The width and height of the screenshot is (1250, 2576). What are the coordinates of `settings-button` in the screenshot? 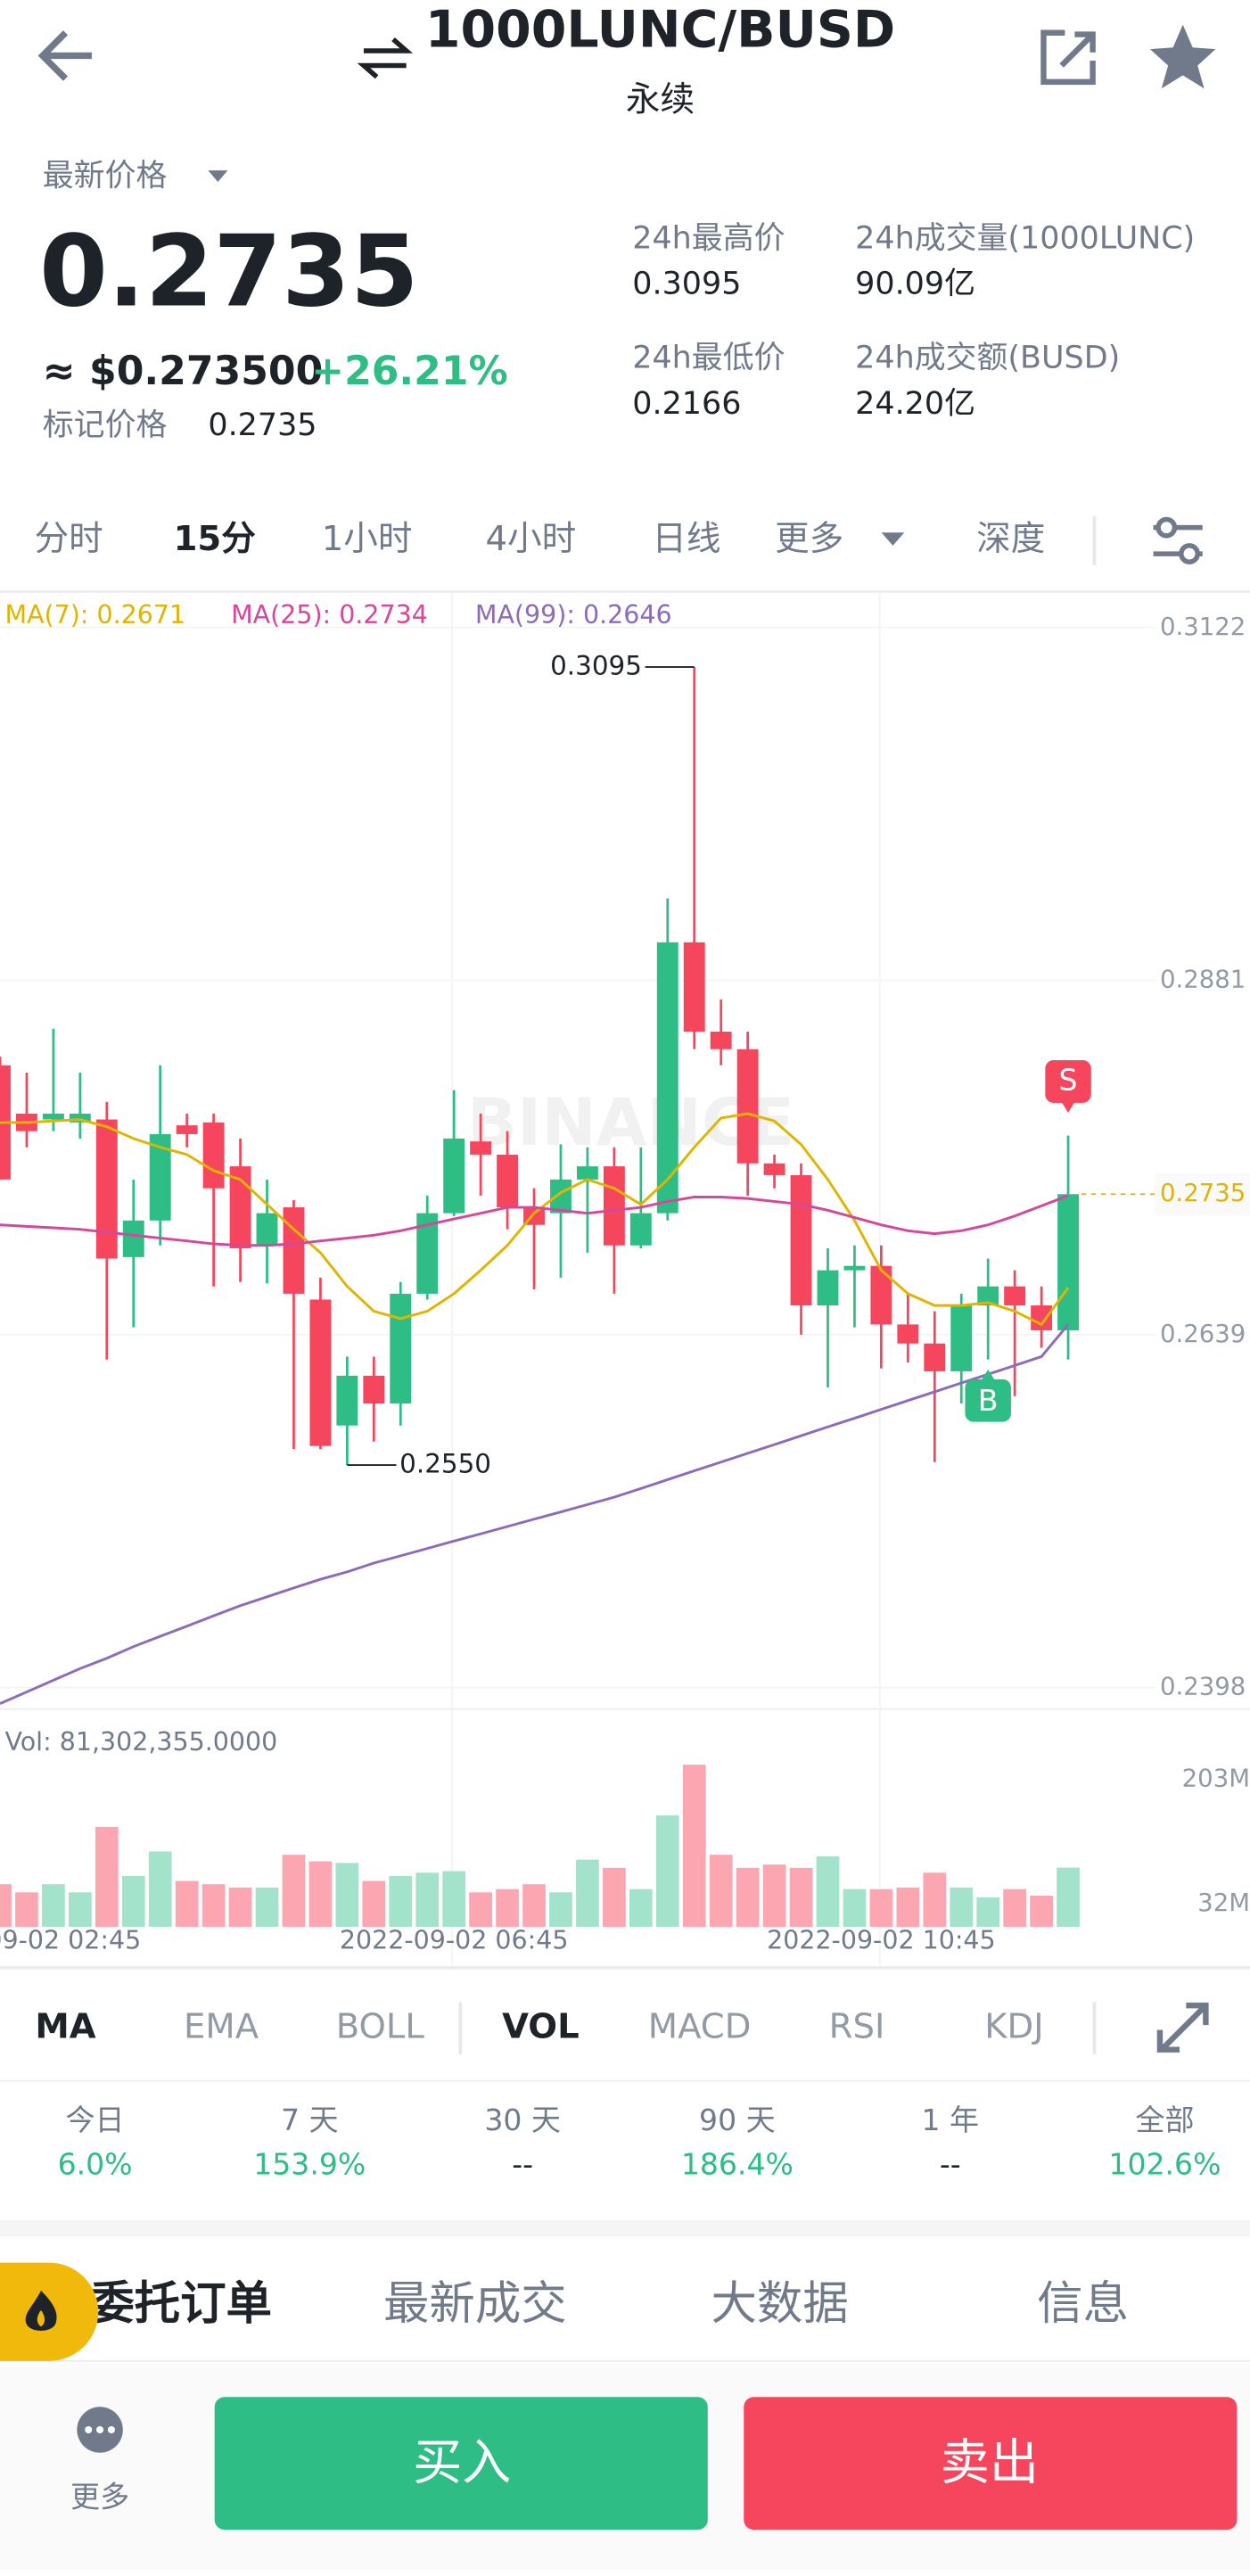 It's located at (1178, 540).